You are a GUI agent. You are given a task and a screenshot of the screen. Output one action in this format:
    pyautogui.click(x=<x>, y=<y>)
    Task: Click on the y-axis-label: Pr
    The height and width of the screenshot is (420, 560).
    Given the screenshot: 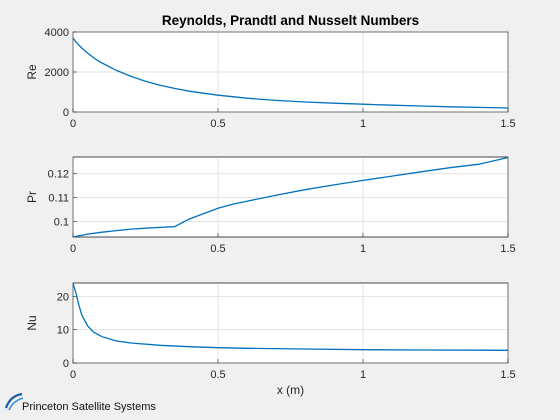 What is the action you would take?
    pyautogui.click(x=32, y=197)
    